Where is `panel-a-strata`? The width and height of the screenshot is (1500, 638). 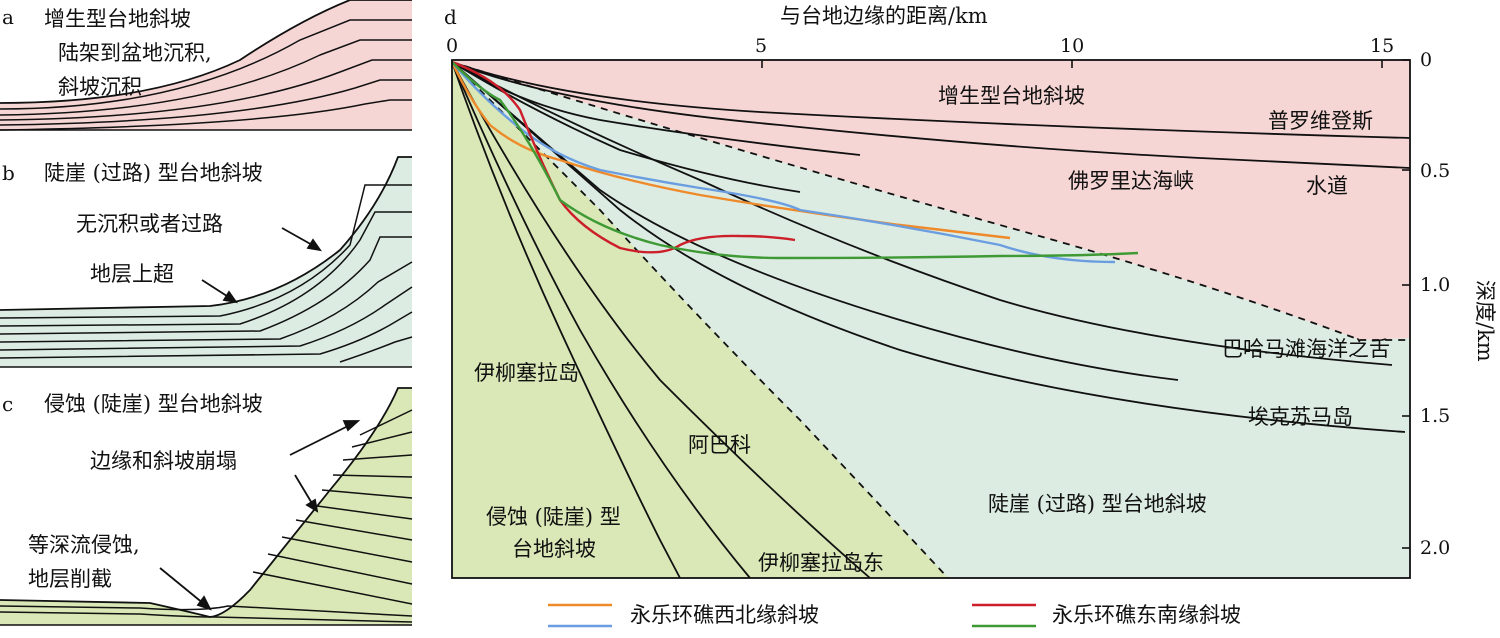
panel-a-strata is located at coordinates (206, 75).